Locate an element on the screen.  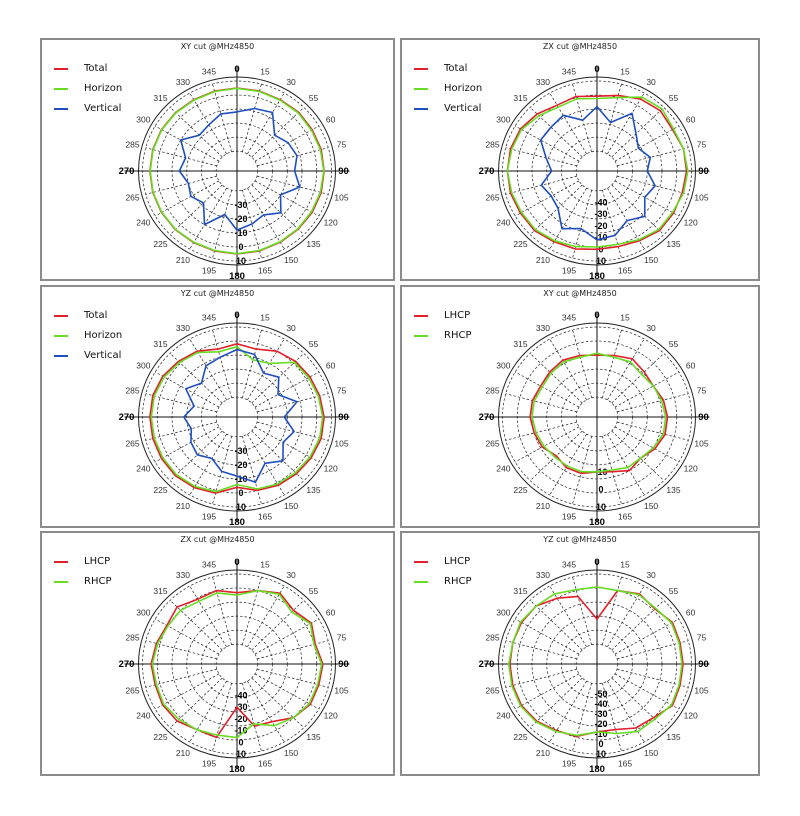
legend-swatch-lhcp is located at coordinates (421, 562).